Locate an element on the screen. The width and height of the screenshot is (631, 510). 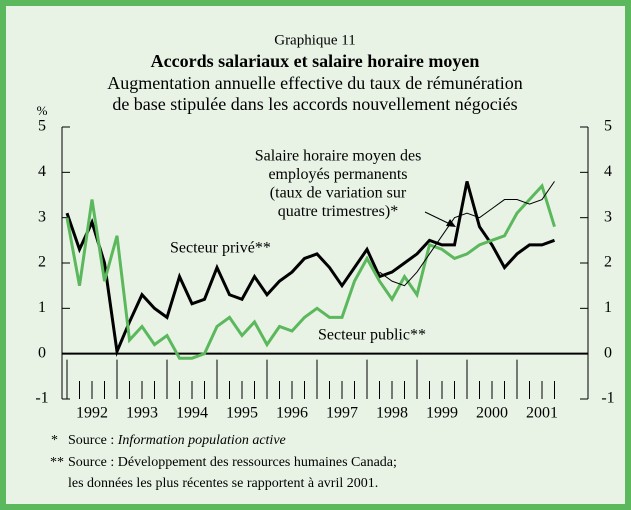
x-tick-label: 1992 is located at coordinates (92, 413).